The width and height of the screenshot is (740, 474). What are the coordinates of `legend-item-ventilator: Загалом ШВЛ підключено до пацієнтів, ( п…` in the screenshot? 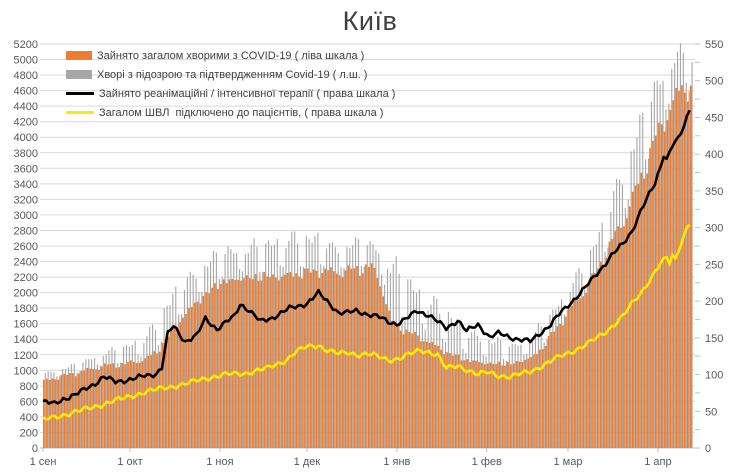 It's located at (230, 112).